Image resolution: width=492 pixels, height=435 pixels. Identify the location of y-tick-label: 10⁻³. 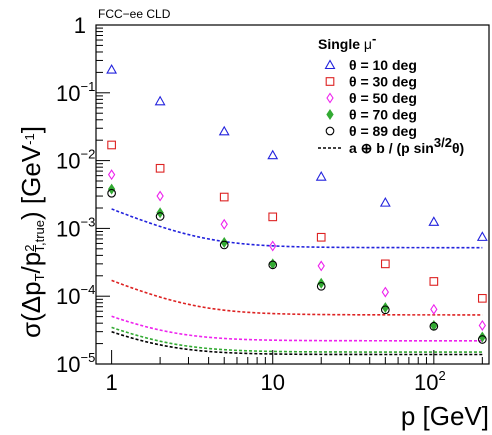
(75, 227).